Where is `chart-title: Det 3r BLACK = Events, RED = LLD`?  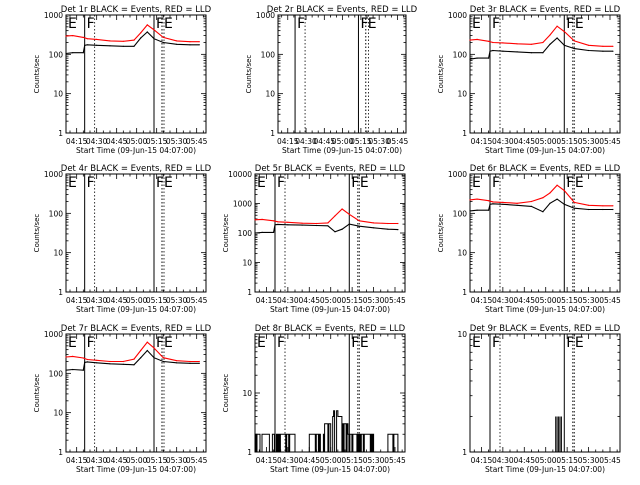
chart-title: Det 3r BLACK = Events, RED = LLD is located at coordinates (545, 10).